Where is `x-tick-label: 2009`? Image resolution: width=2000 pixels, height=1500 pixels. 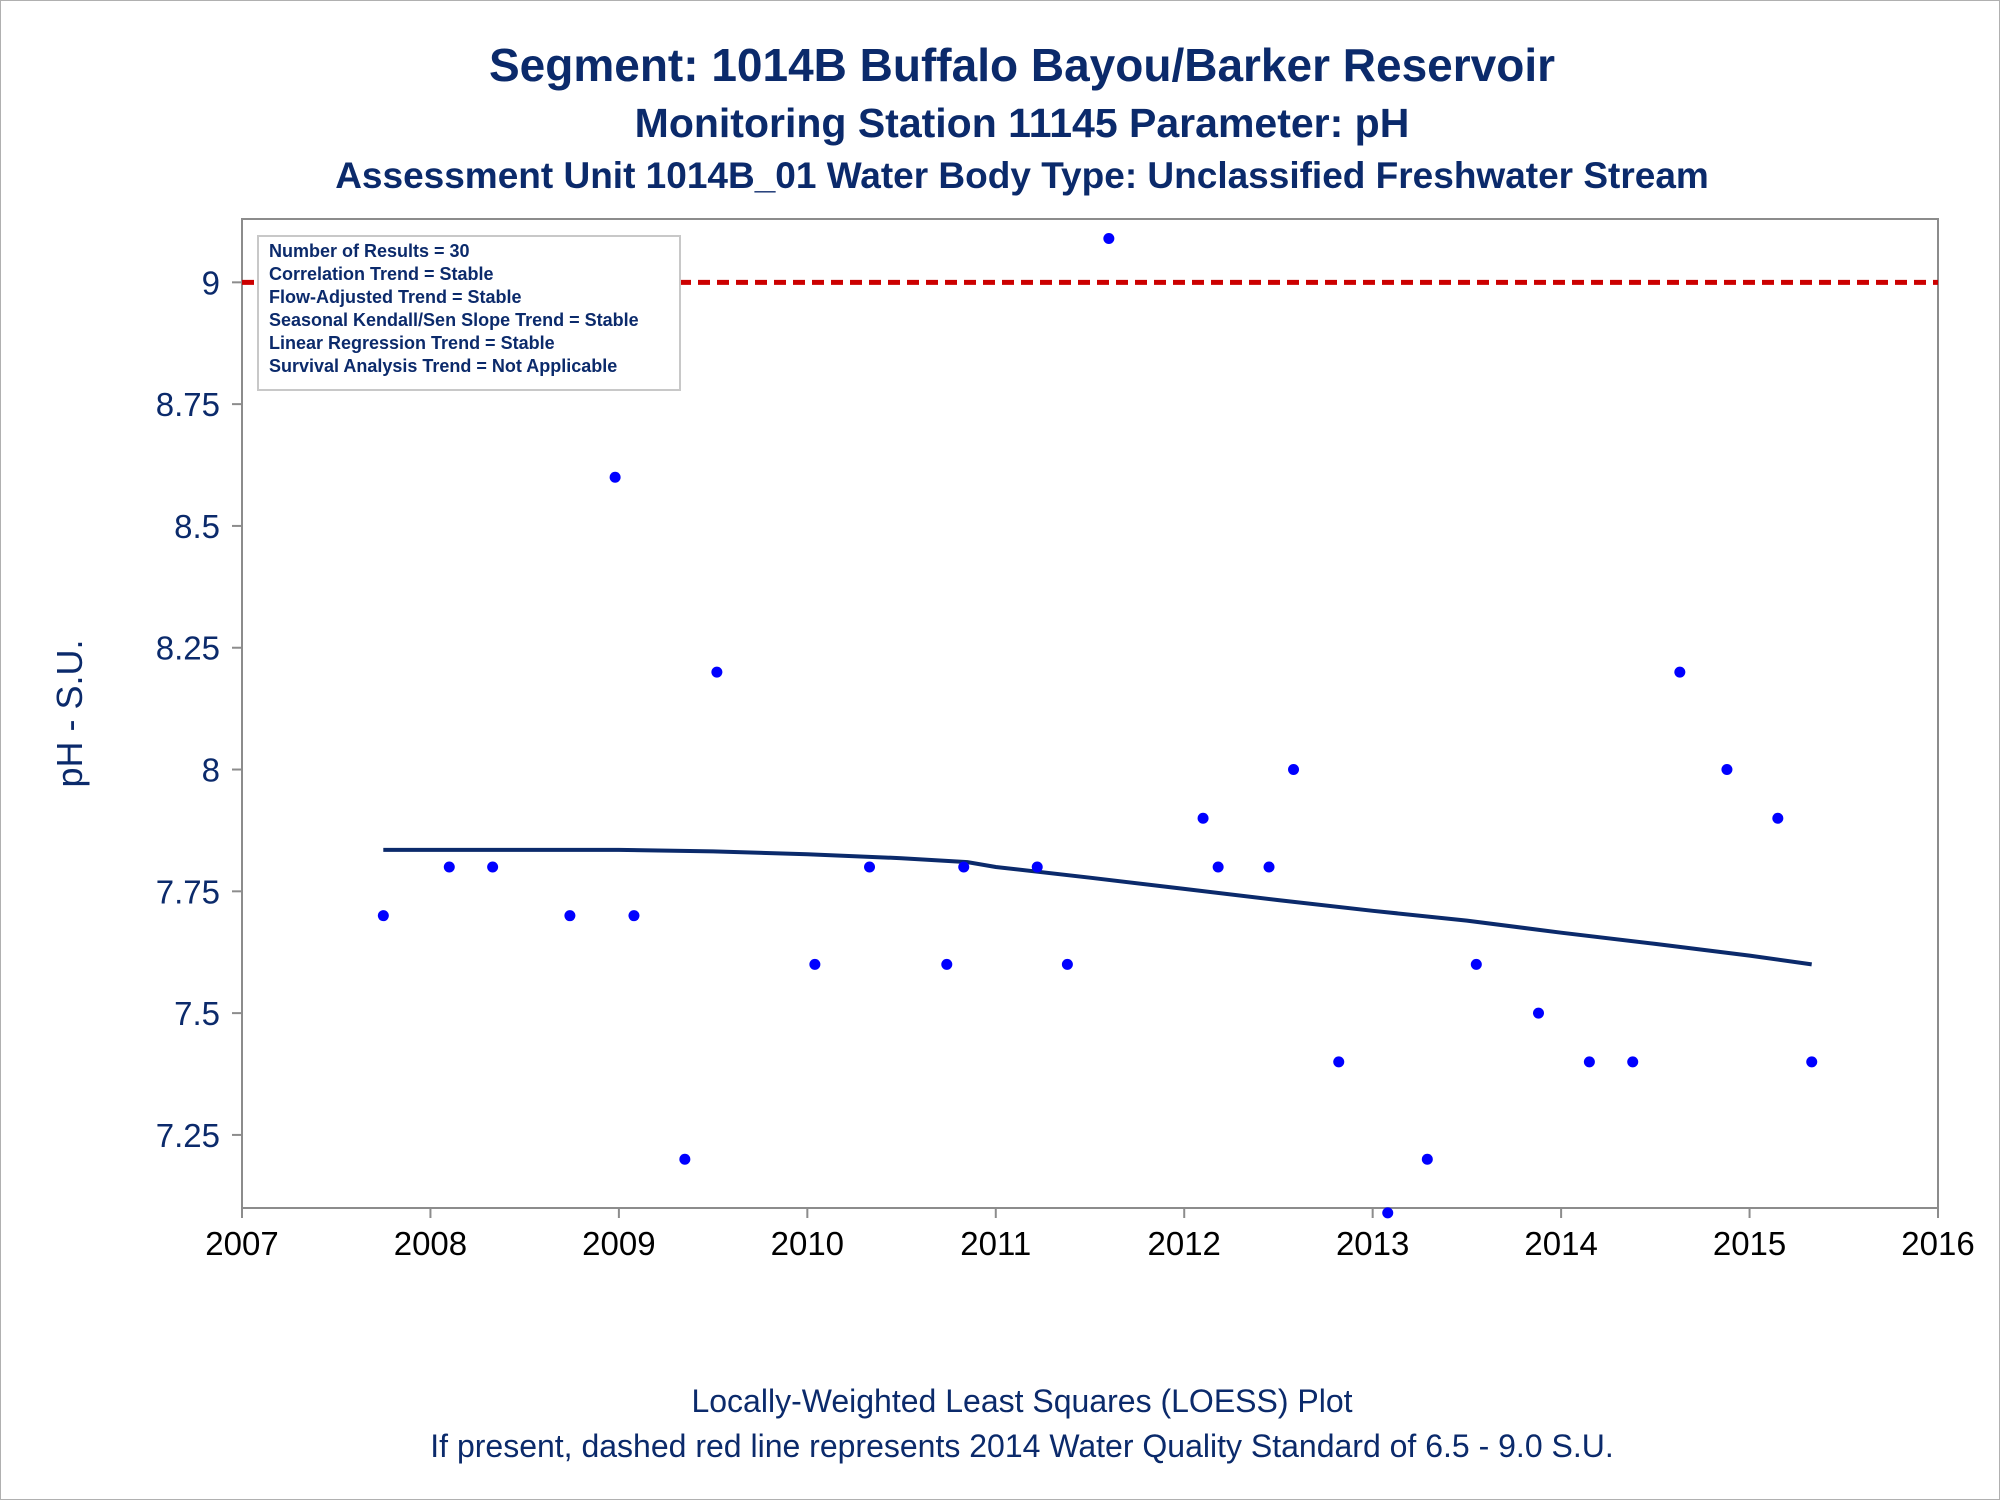 x-tick-label: 2009 is located at coordinates (618, 1243).